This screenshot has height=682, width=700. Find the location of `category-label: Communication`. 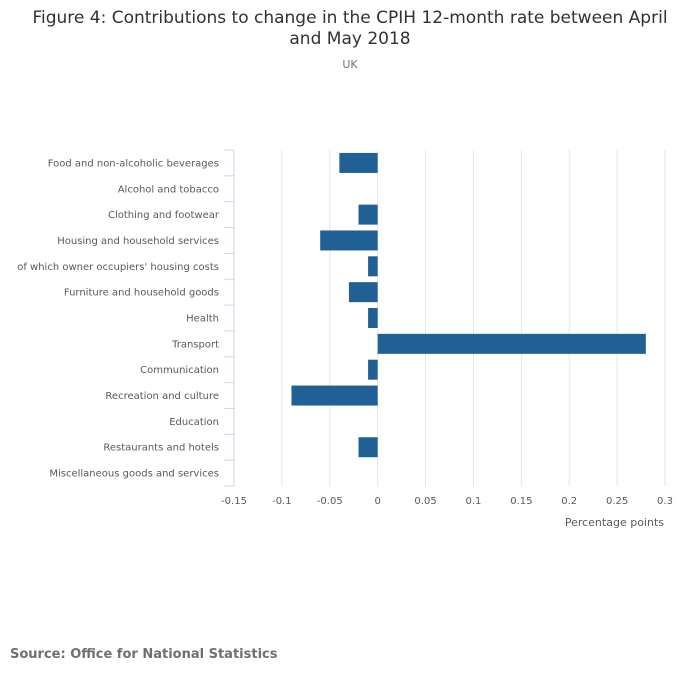

category-label: Communication is located at coordinates (179, 370).